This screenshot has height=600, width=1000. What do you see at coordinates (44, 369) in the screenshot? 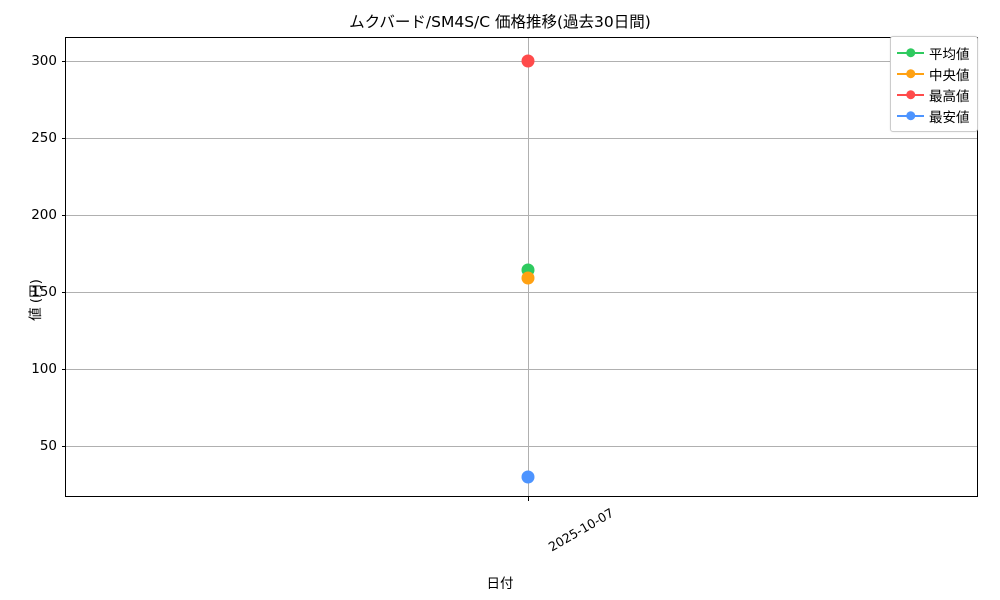
I see `y-tick-label-100: 100` at bounding box center [44, 369].